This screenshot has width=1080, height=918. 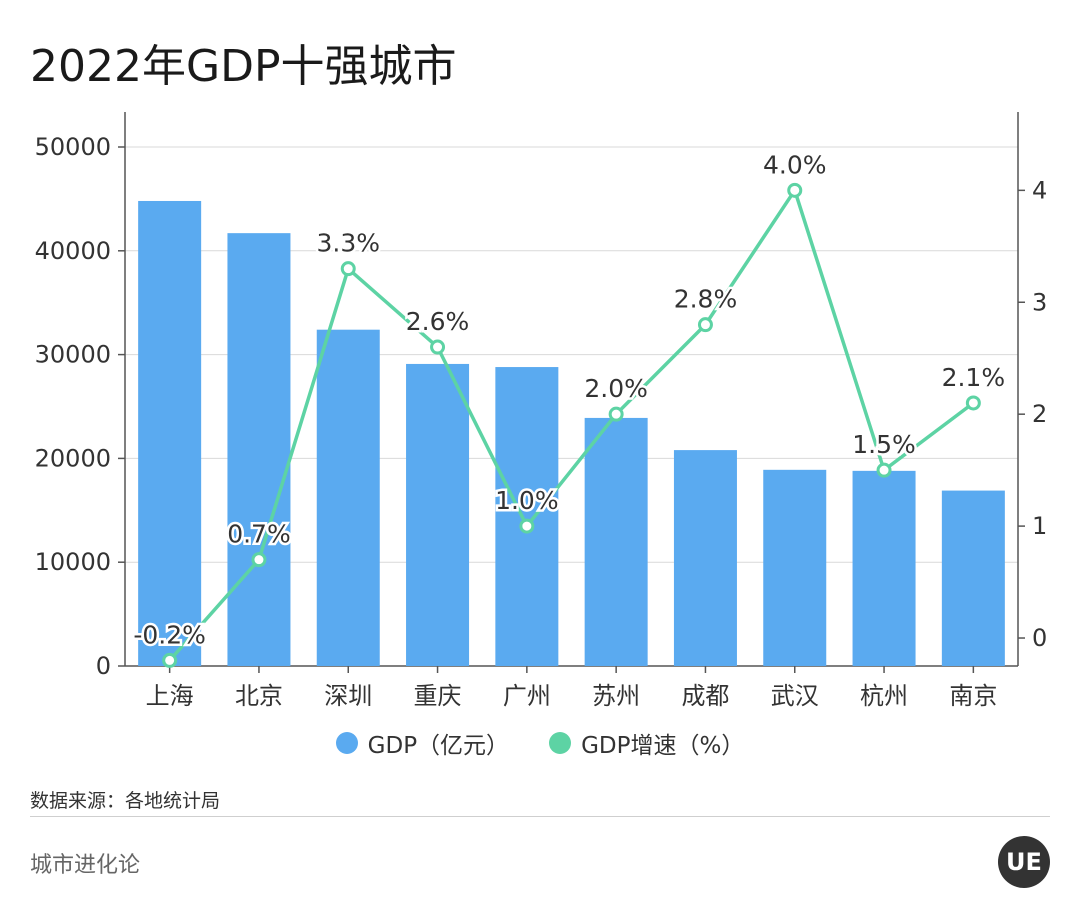 I want to click on legend: GDP（亿元） GDP增速（%）, so click(x=540, y=743).